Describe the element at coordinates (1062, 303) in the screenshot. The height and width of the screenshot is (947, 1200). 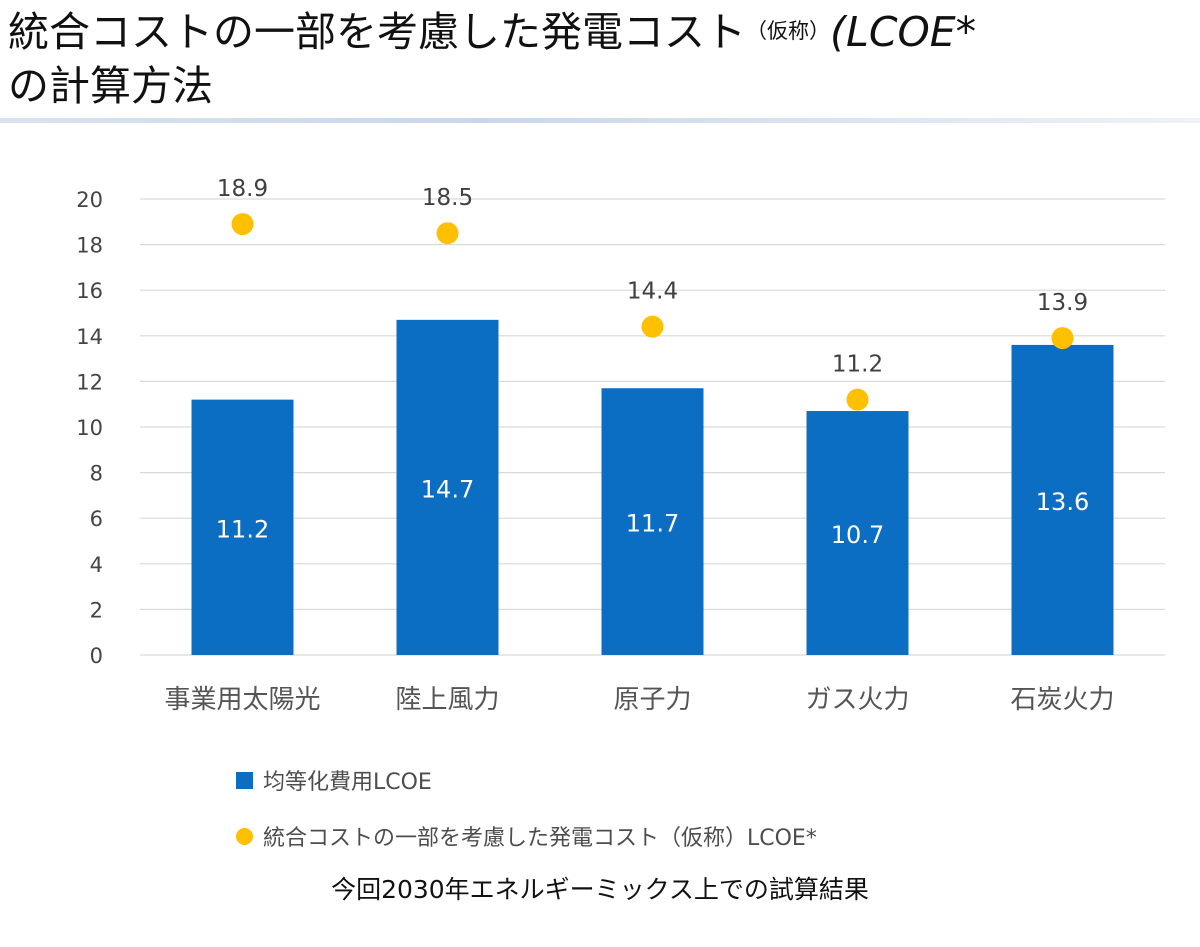
I see `marker-value-label: 13.9` at that location.